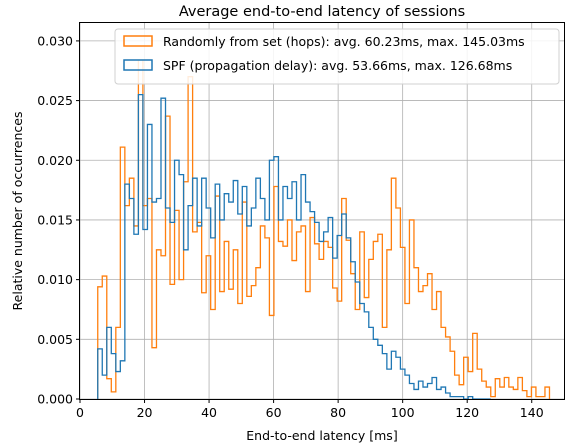 The width and height of the screenshot is (584, 446). I want to click on y-tick-label: 0.025, so click(55, 100).